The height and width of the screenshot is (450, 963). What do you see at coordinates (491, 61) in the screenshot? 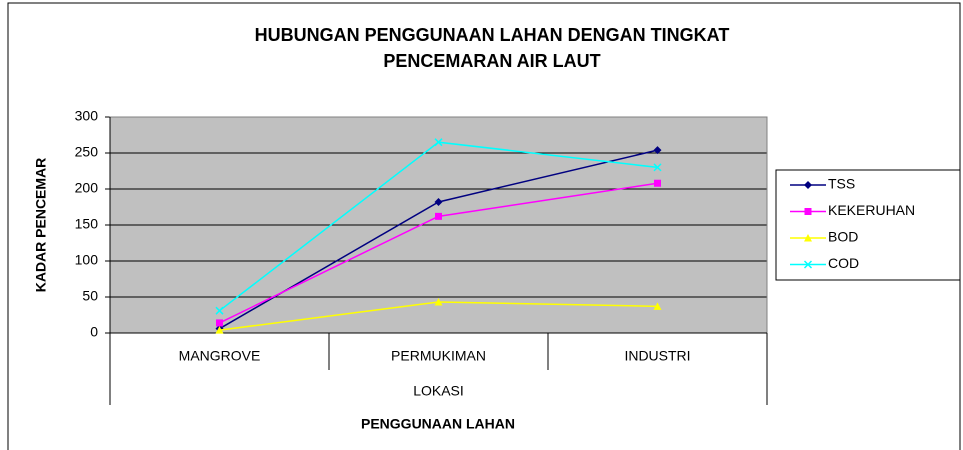
I see `chart-title: PENCEMARAN AIR LAUT` at bounding box center [491, 61].